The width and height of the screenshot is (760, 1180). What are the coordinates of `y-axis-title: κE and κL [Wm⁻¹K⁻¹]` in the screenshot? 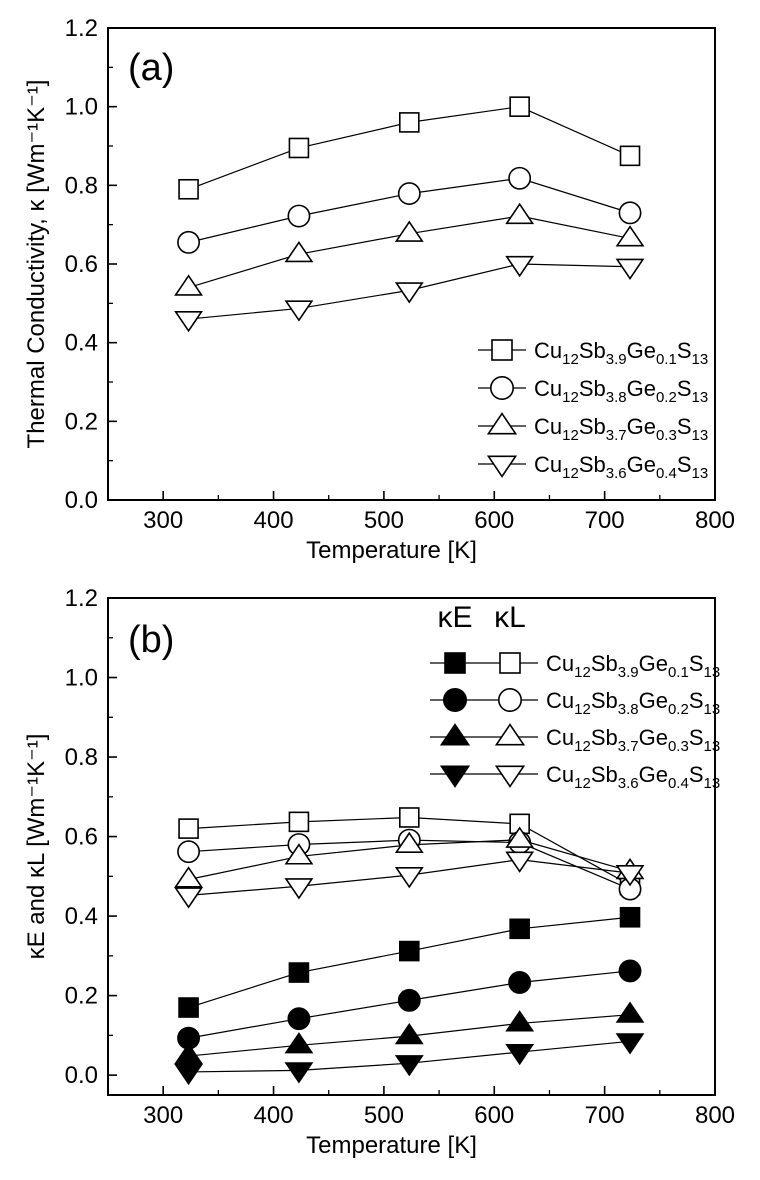 It's located at (36, 847).